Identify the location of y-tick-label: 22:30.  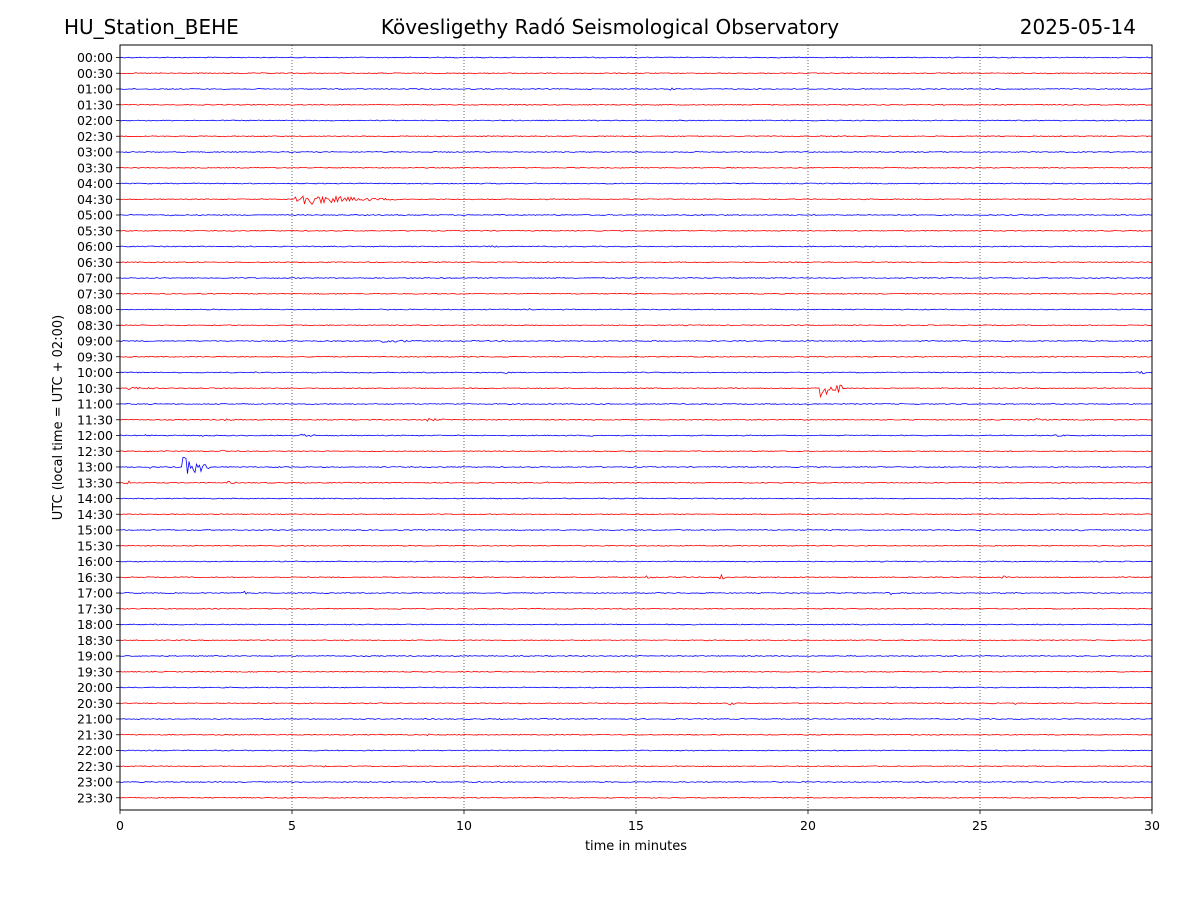
(95, 766).